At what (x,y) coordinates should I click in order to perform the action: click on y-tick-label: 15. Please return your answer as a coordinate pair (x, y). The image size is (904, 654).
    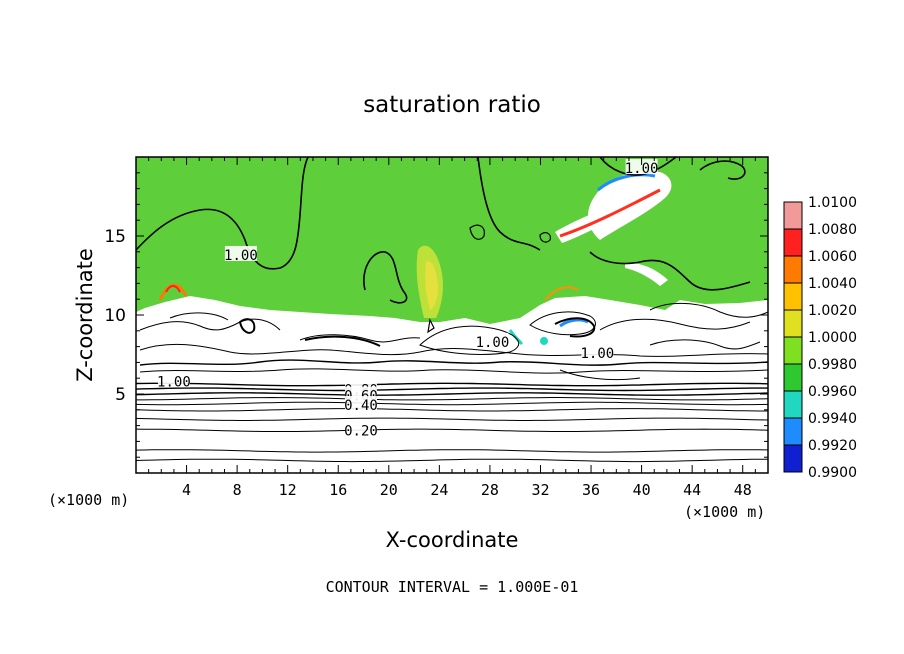
    Looking at the image, I should click on (115, 237).